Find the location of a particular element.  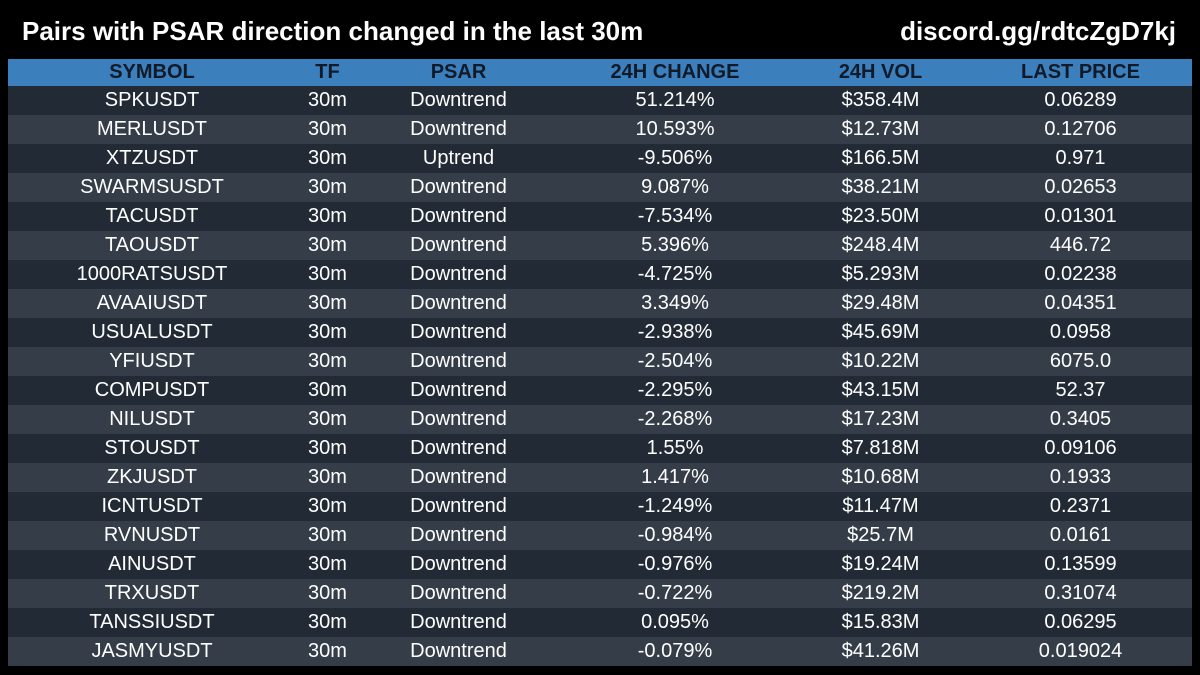

cell-24h-change: -0.976% is located at coordinates (675, 564).